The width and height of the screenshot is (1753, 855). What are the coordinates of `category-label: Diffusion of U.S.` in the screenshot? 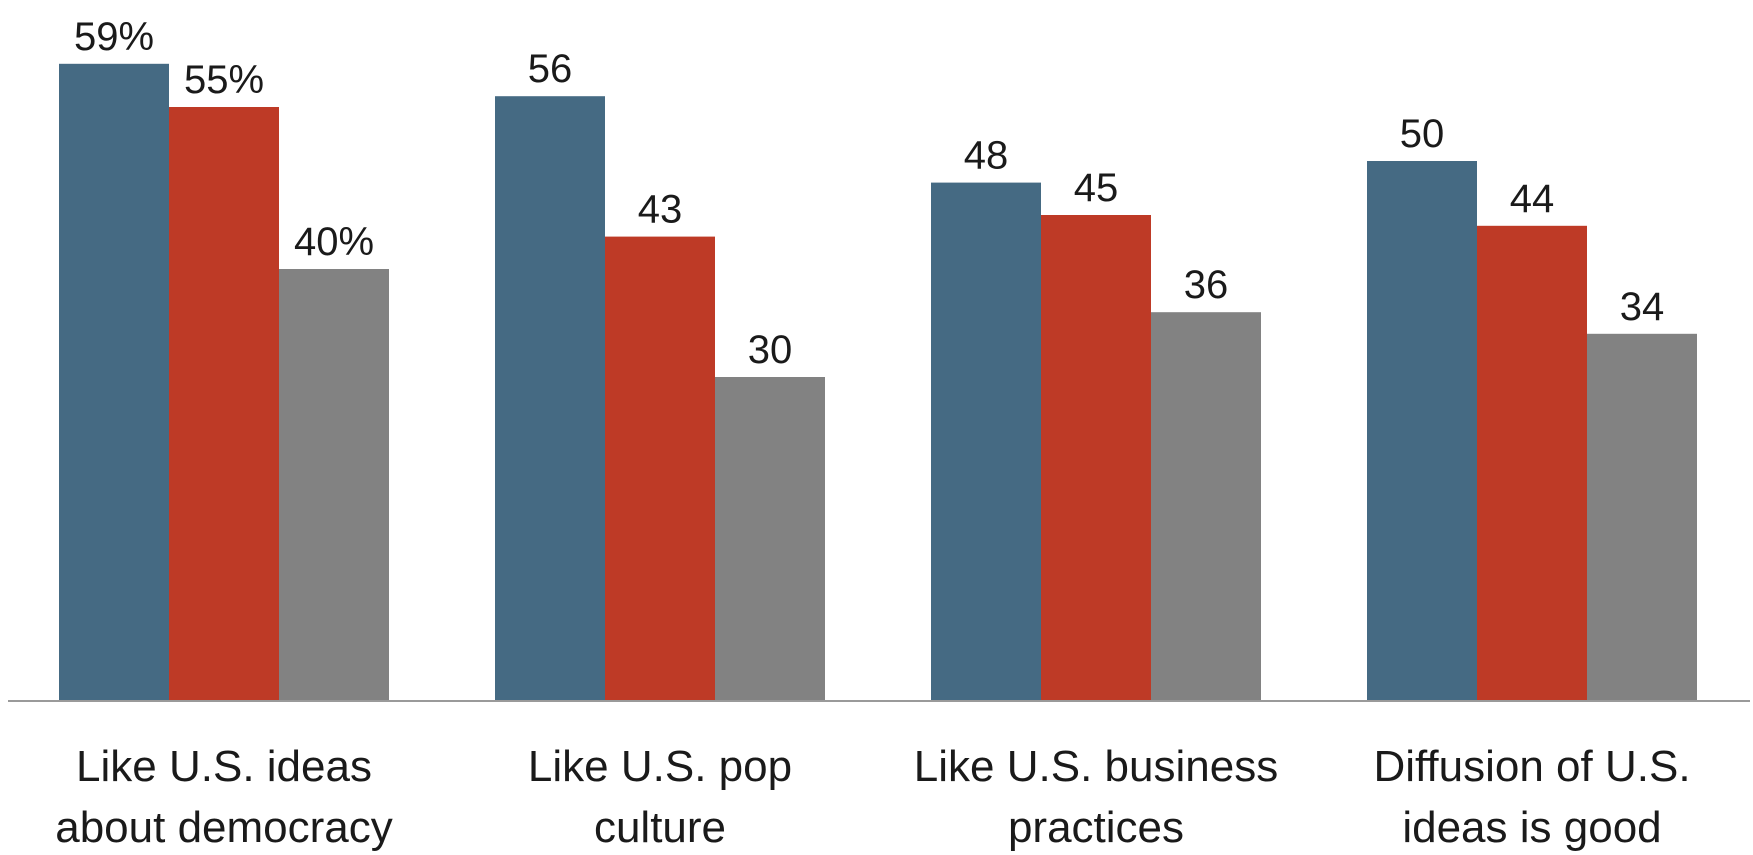 It's located at (1531, 766).